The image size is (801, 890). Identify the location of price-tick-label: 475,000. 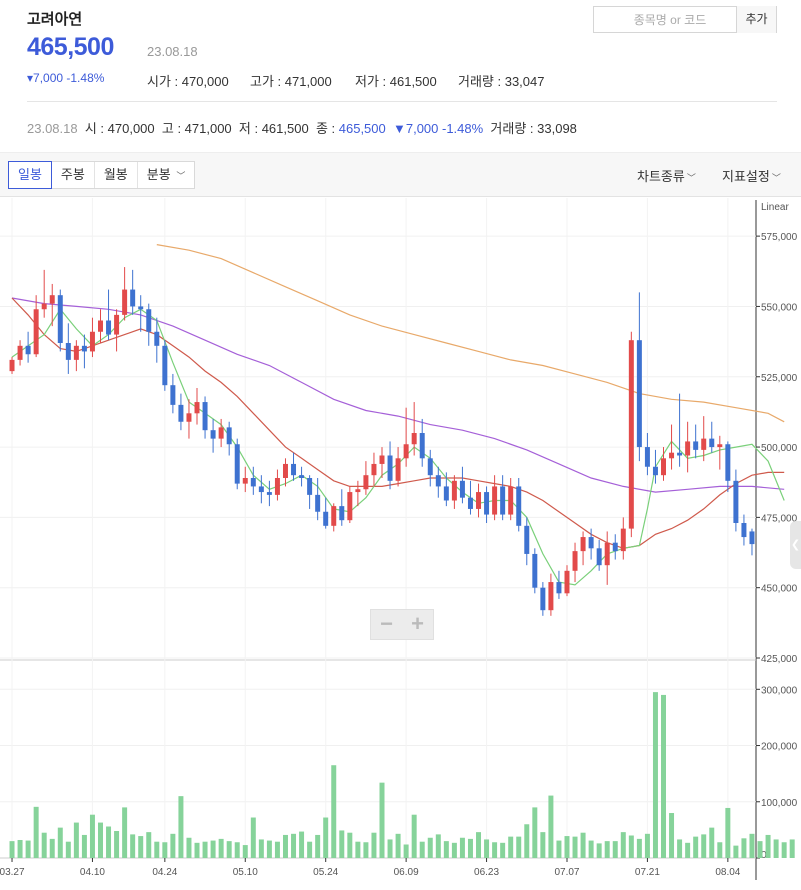
(779, 518).